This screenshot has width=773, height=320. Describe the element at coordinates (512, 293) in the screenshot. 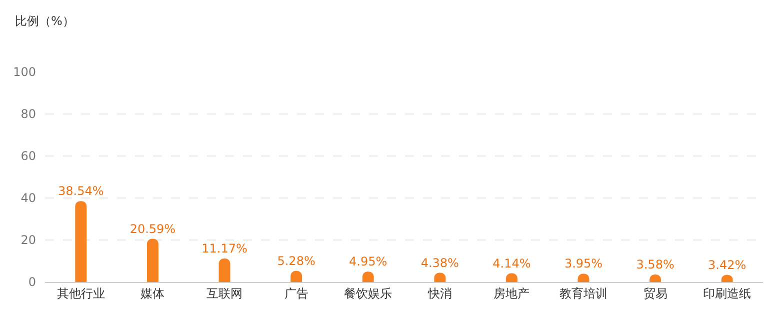

I see `x-tick-label: 房地产` at that location.